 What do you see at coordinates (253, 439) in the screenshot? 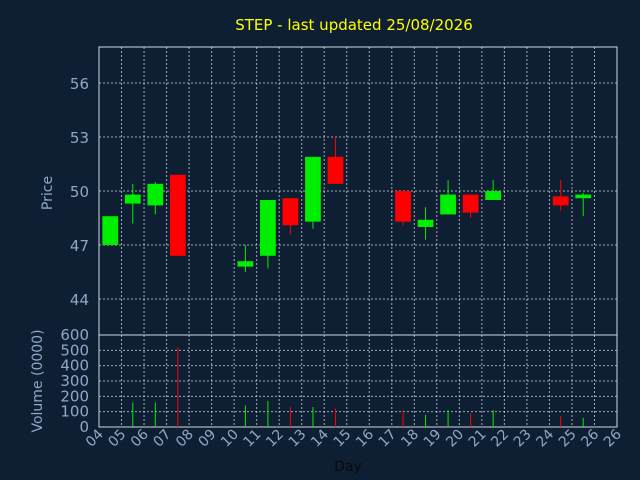
I see `x-tick-label: 11` at bounding box center [253, 439].